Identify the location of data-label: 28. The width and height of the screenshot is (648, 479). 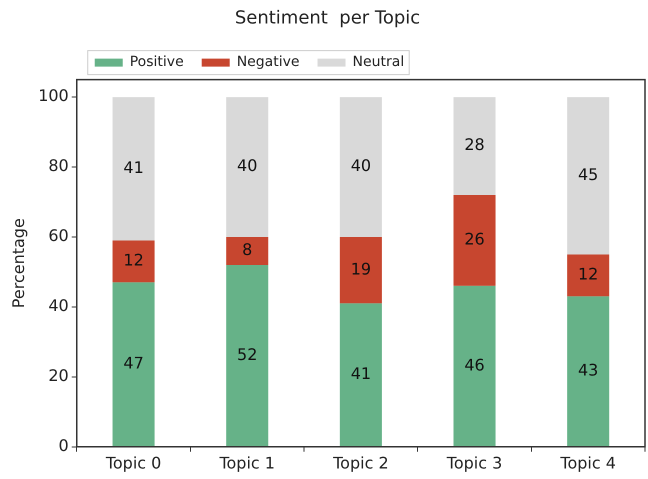
(474, 144).